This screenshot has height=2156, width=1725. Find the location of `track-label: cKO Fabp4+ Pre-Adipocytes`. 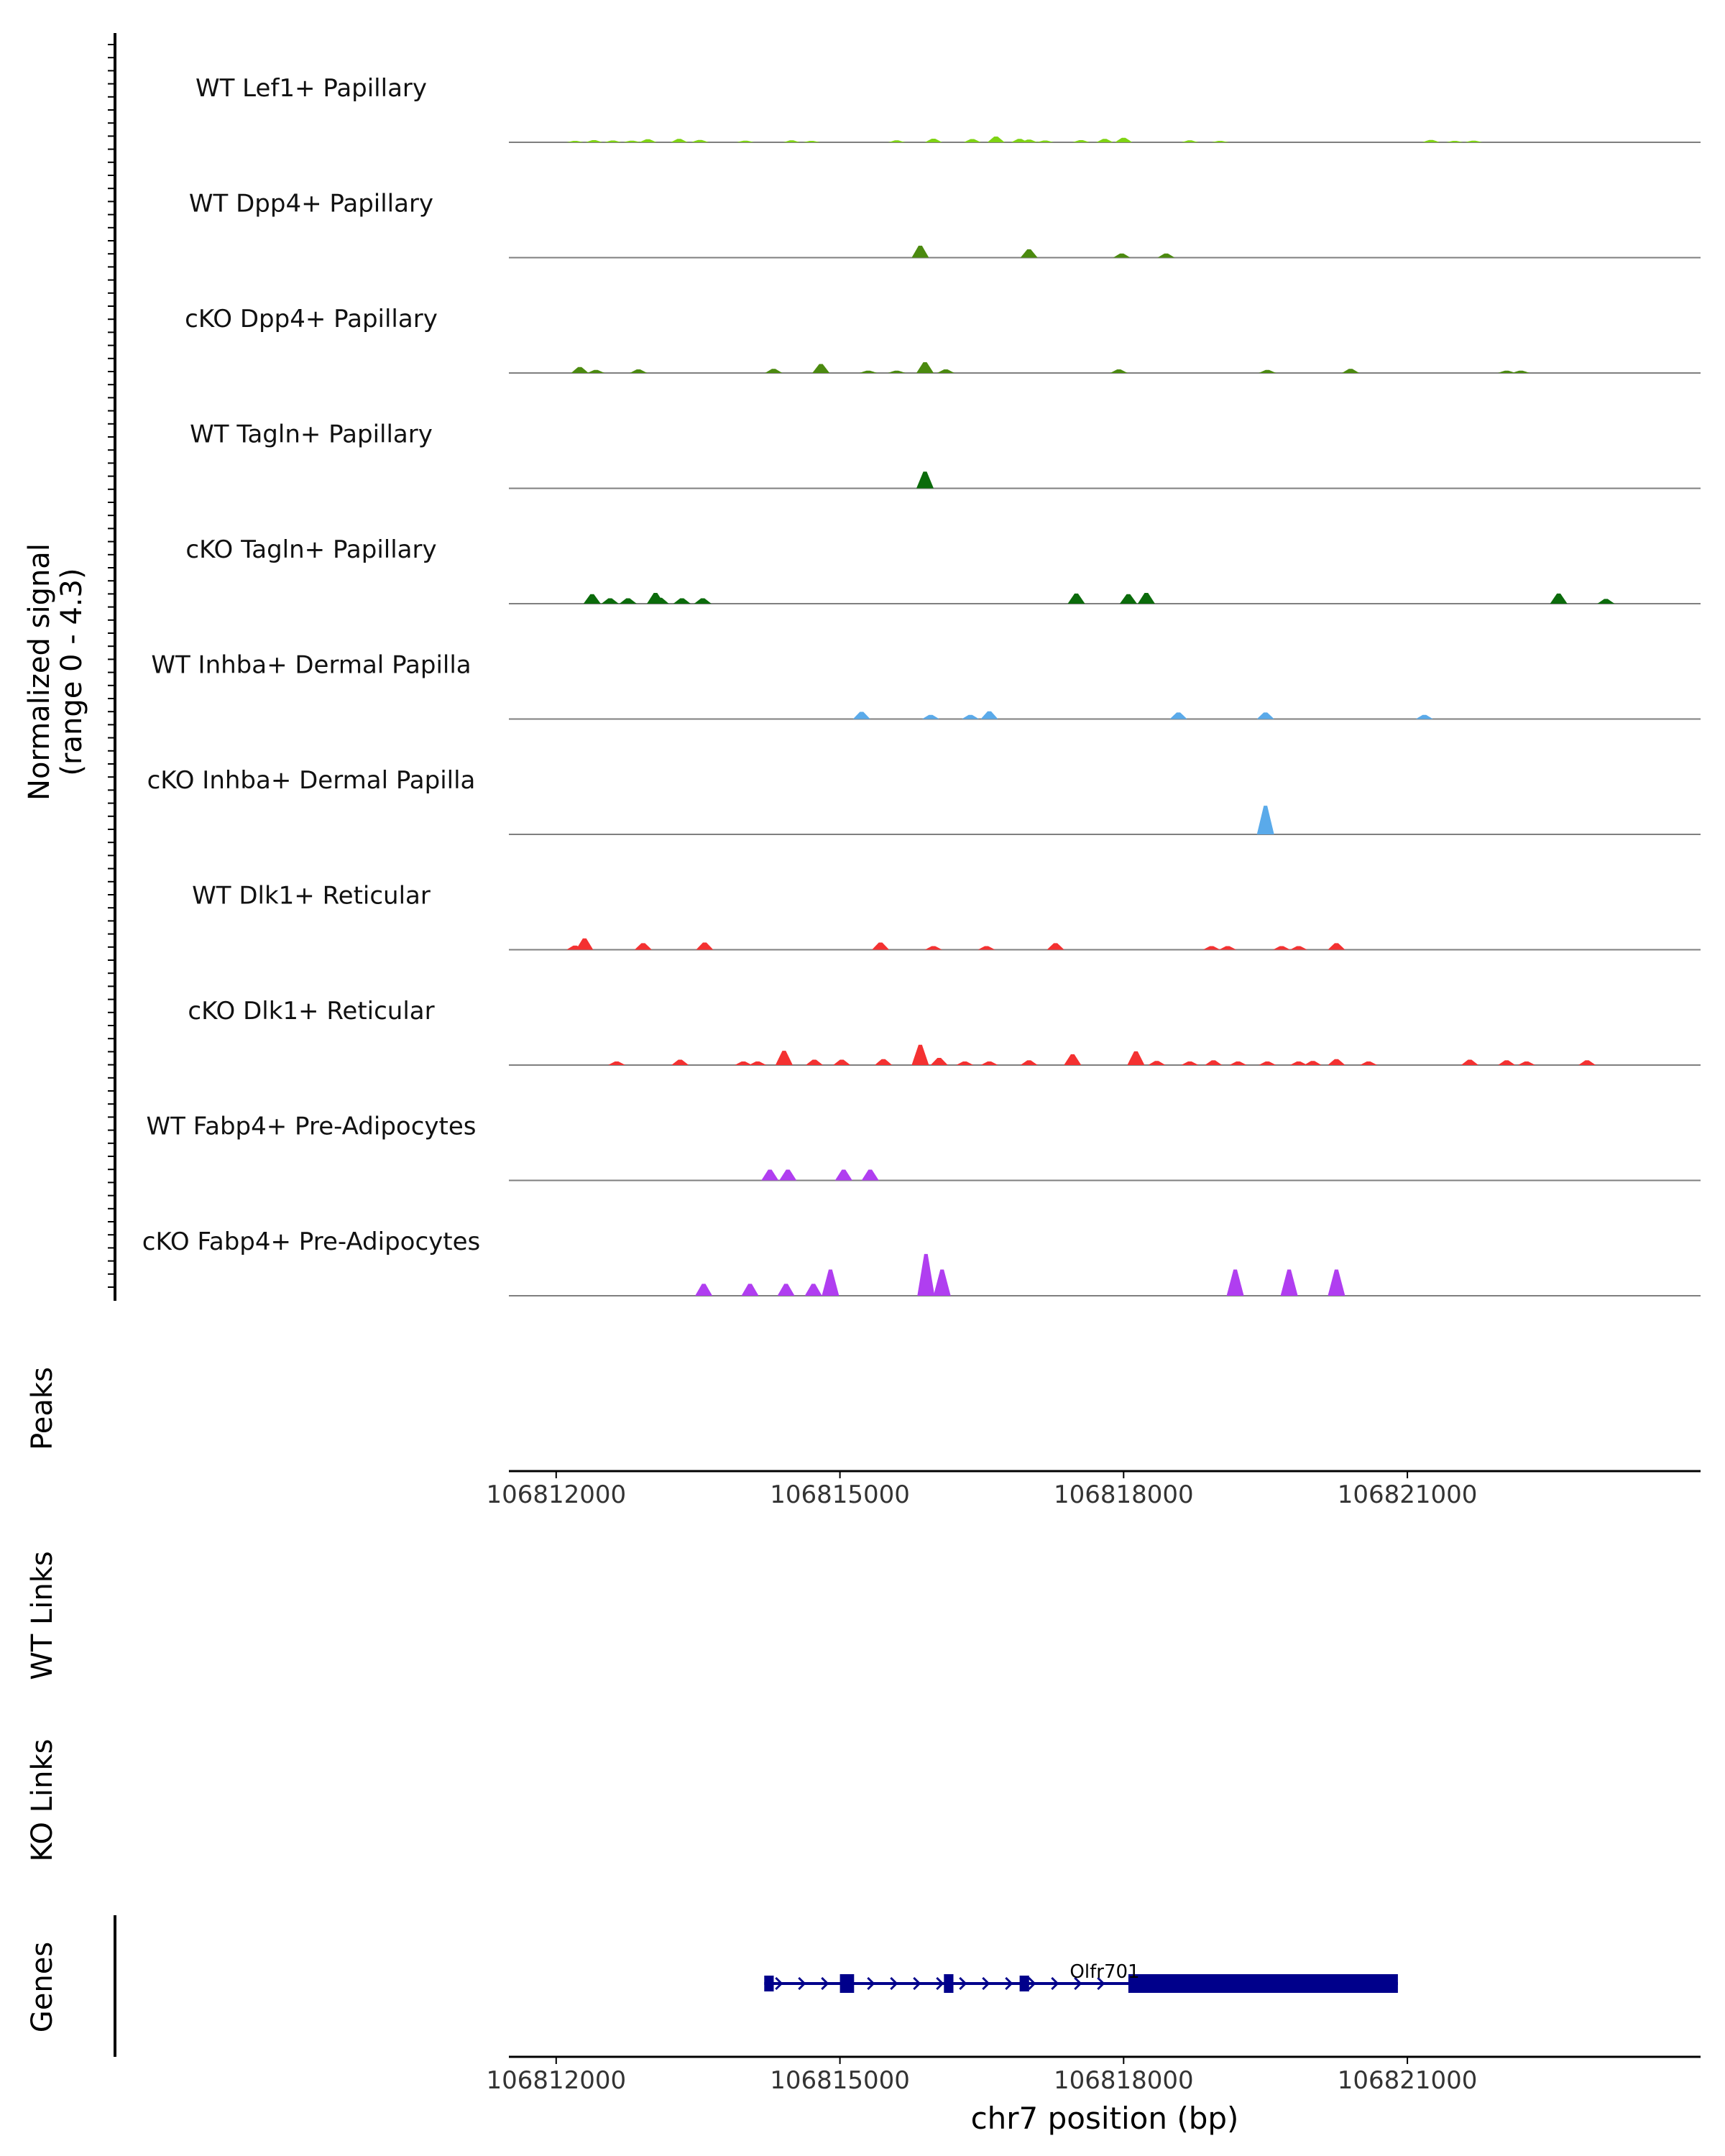

track-label: cKO Fabp4+ Pre-Adipocytes is located at coordinates (311, 1241).